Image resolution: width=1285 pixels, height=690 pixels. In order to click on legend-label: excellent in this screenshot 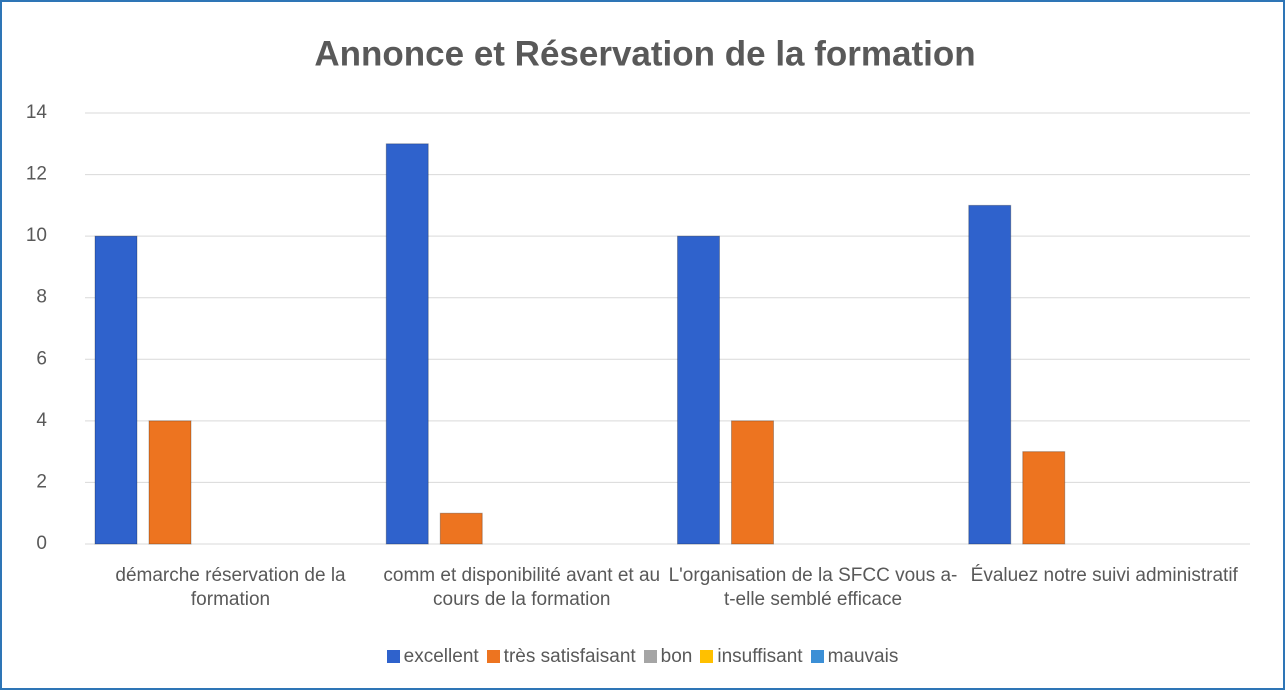, I will do `click(441, 656)`.